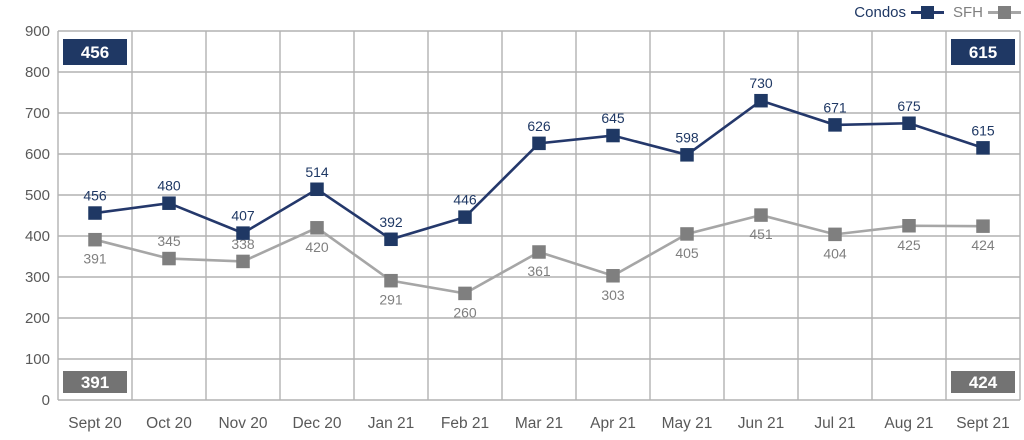 The image size is (1024, 440). Describe the element at coordinates (37, 318) in the screenshot. I see `y-axis-tick-label: 200` at that location.